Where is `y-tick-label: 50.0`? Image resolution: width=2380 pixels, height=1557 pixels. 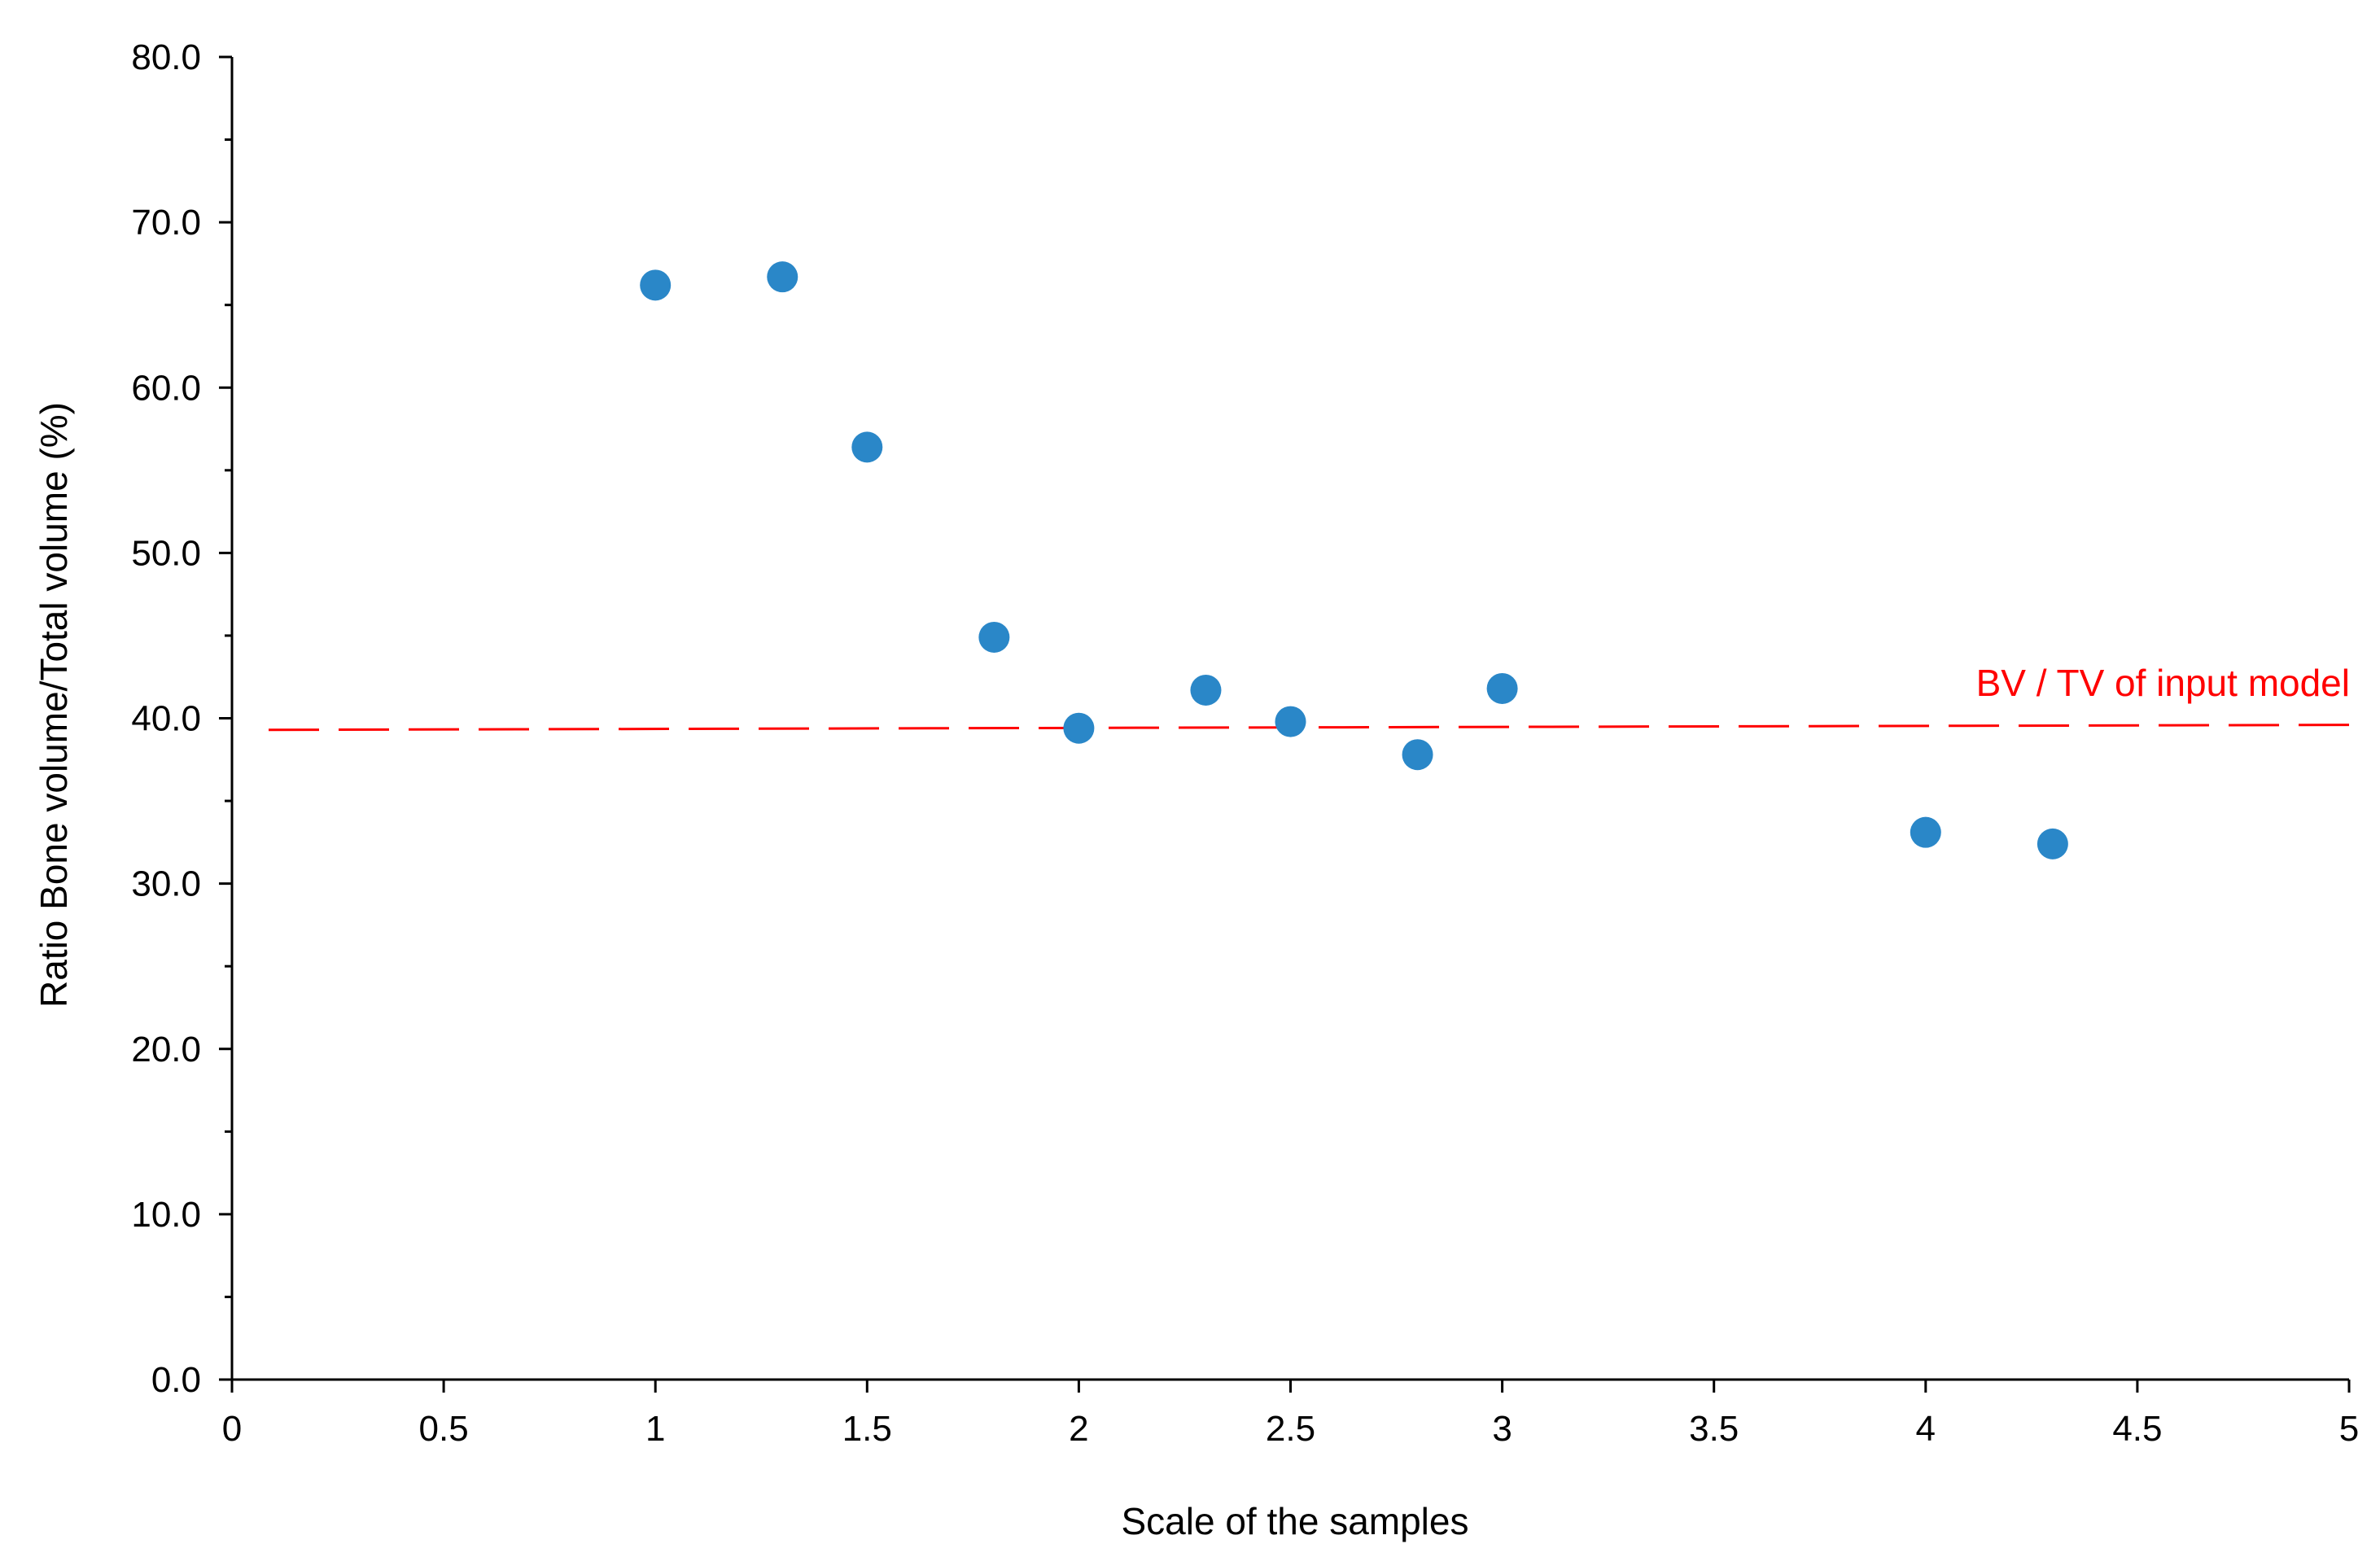
y-tick-label: 50.0 is located at coordinates (166, 553).